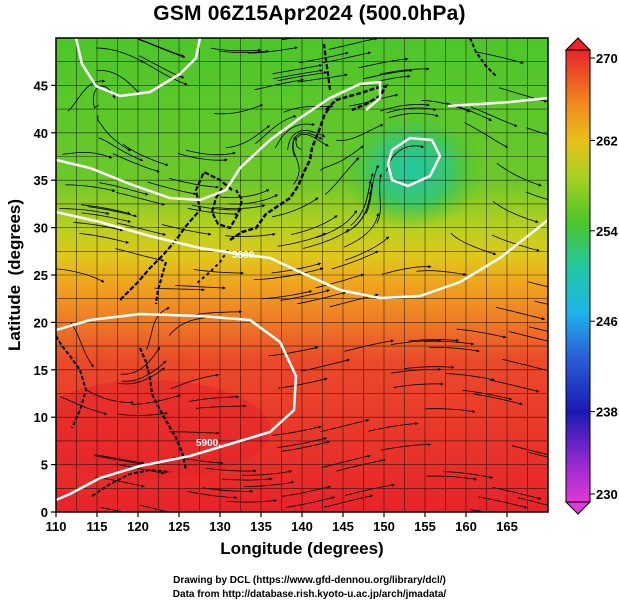 The image size is (619, 605). Describe the element at coordinates (131, 482) in the screenshot. I see `coast-borneo` at that location.